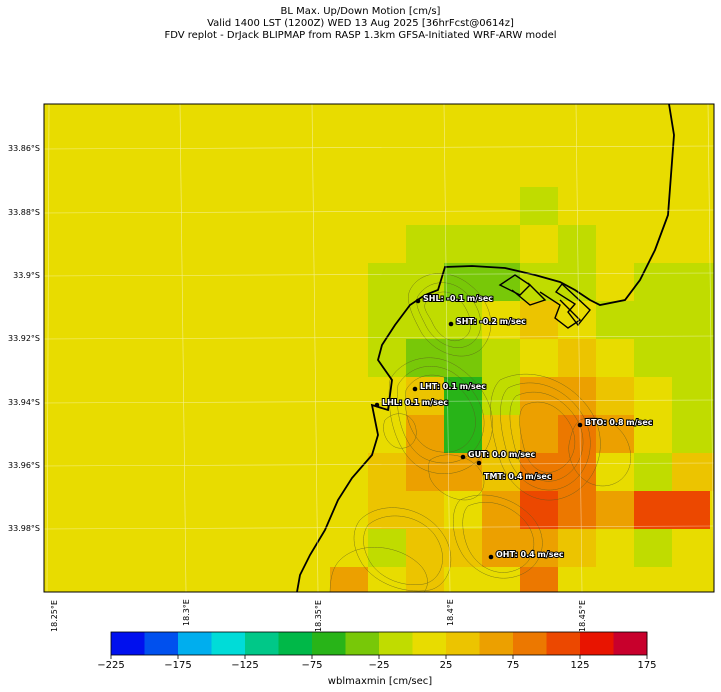  I want to click on lat-label-4: 33.92°S, so click(24, 338).